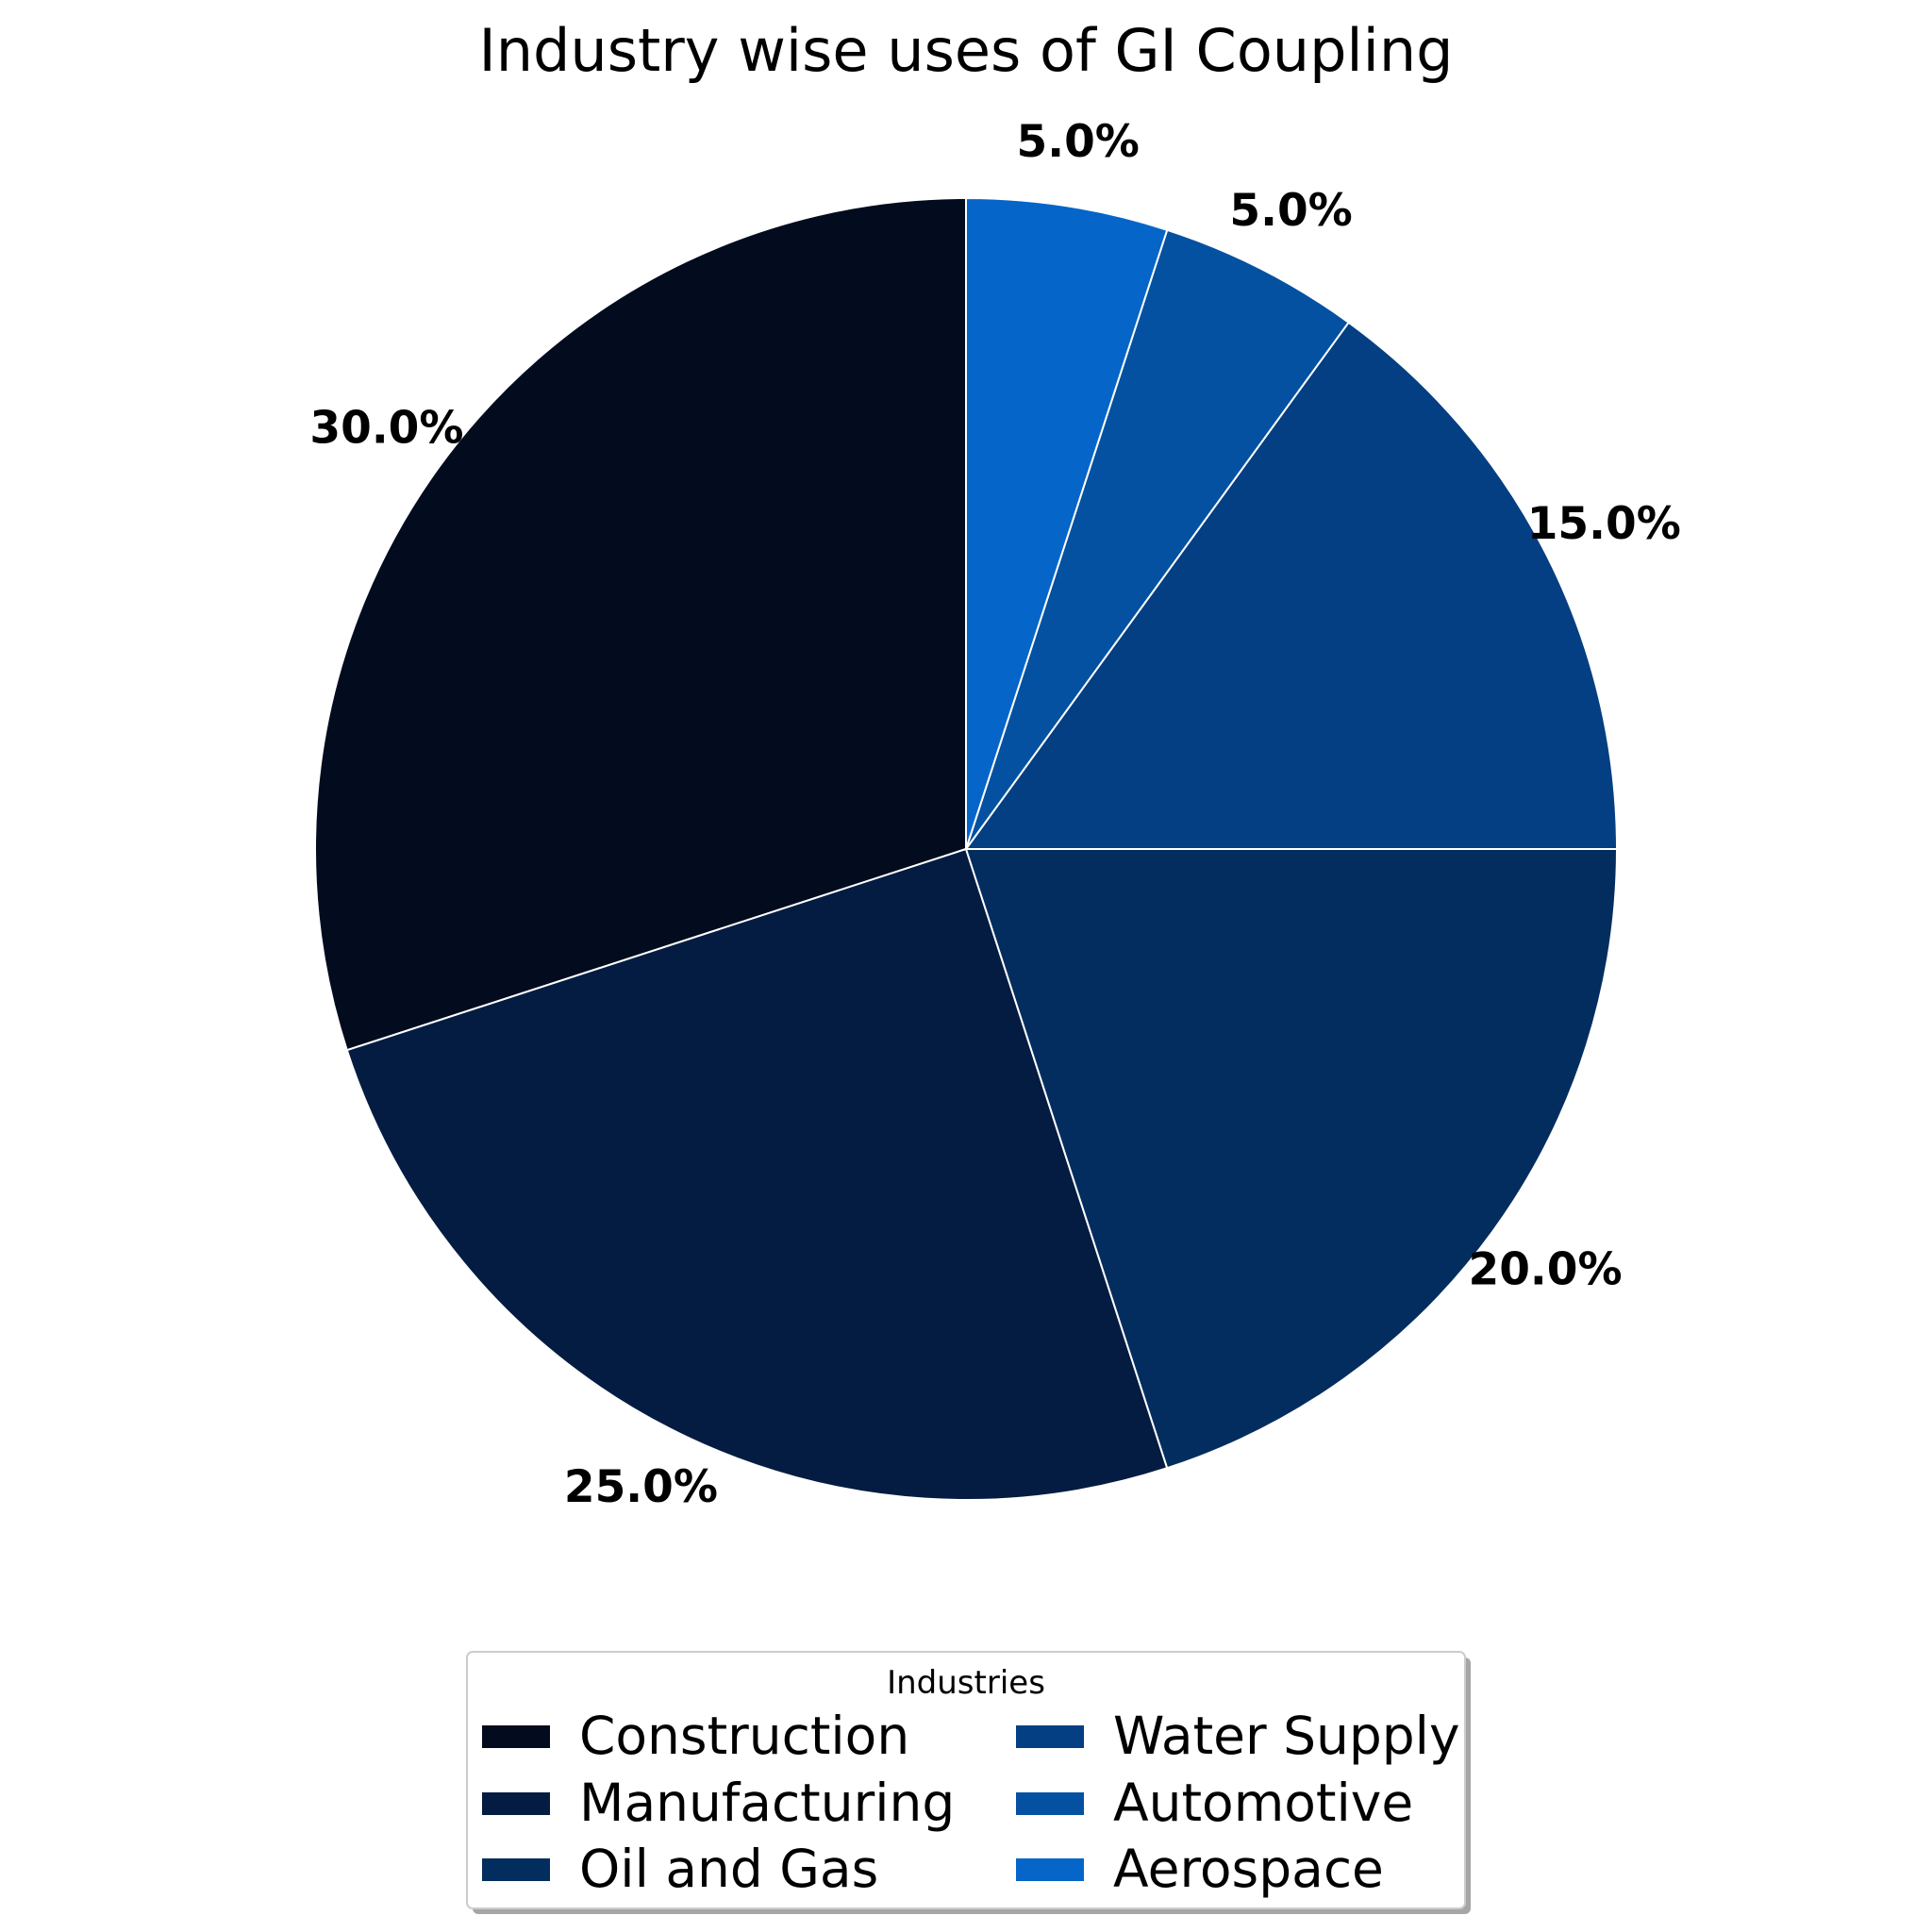 This screenshot has width=1932, height=1932. Describe the element at coordinates (1050, 1736) in the screenshot. I see `legend-swatch-water-supply` at that location.